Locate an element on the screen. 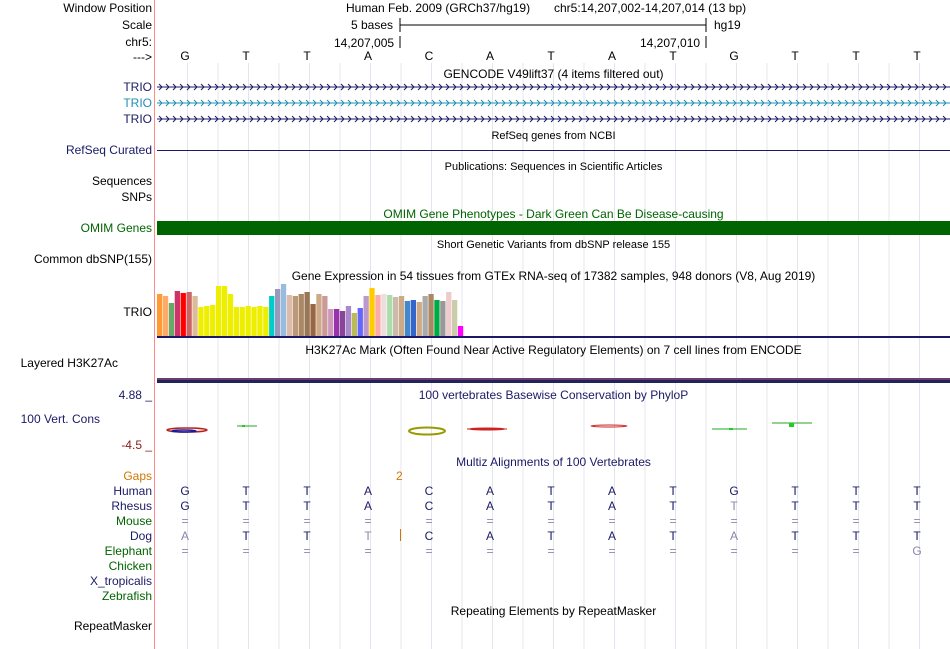 The height and width of the screenshot is (649, 950). phylop-label: 100 Vert. Cons is located at coordinates (60, 419).